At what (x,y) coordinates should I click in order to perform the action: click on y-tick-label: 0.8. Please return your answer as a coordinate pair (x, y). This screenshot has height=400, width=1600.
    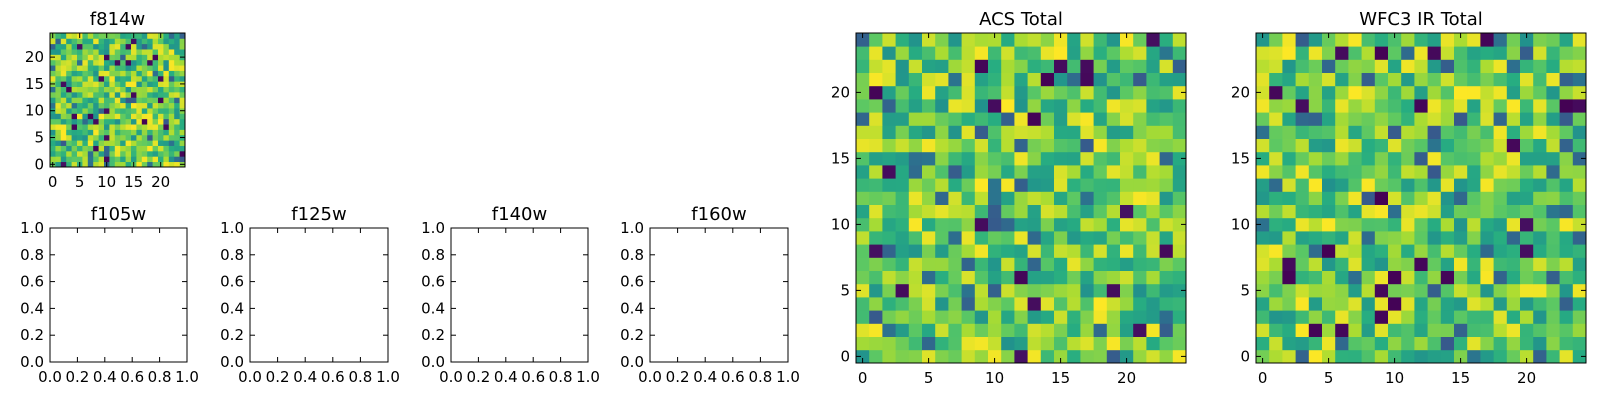
    Looking at the image, I should click on (632, 255).